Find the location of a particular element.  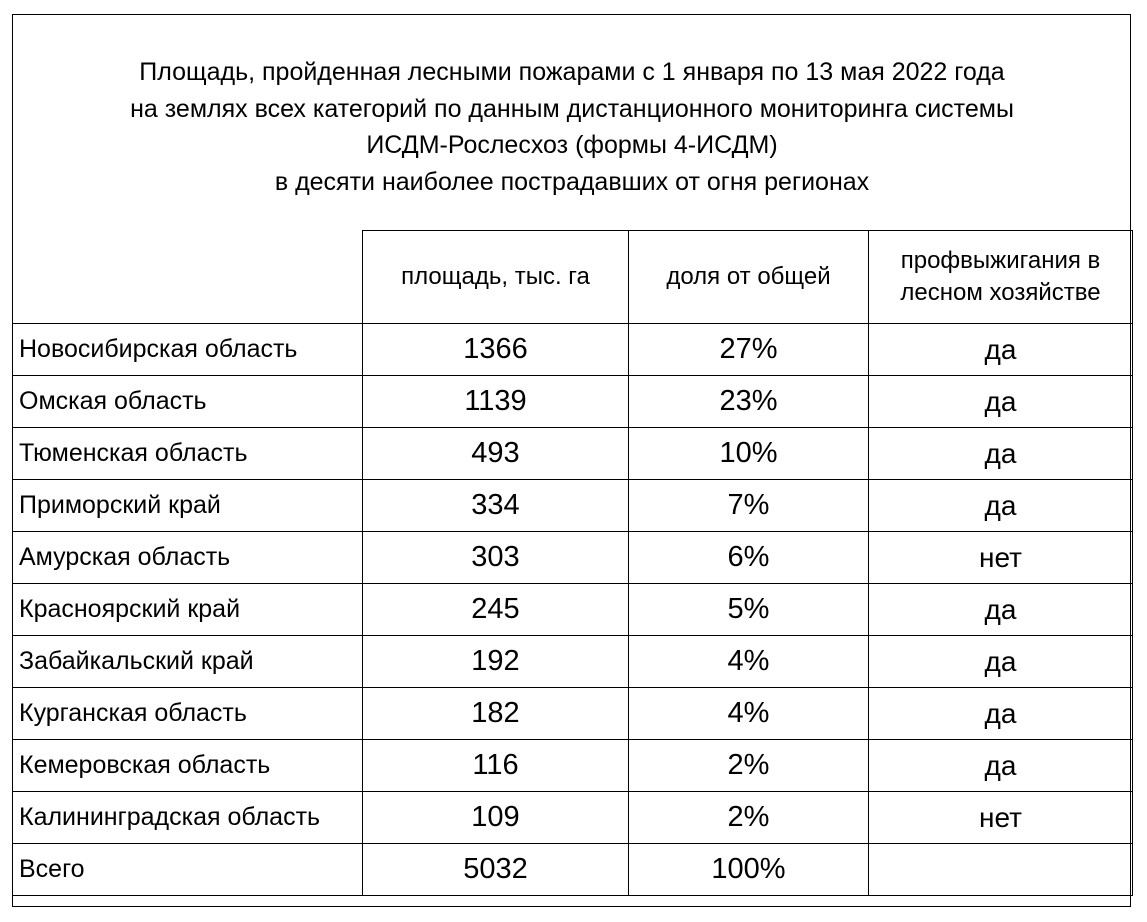

region-cell: Забайкальский край is located at coordinates (187, 661).